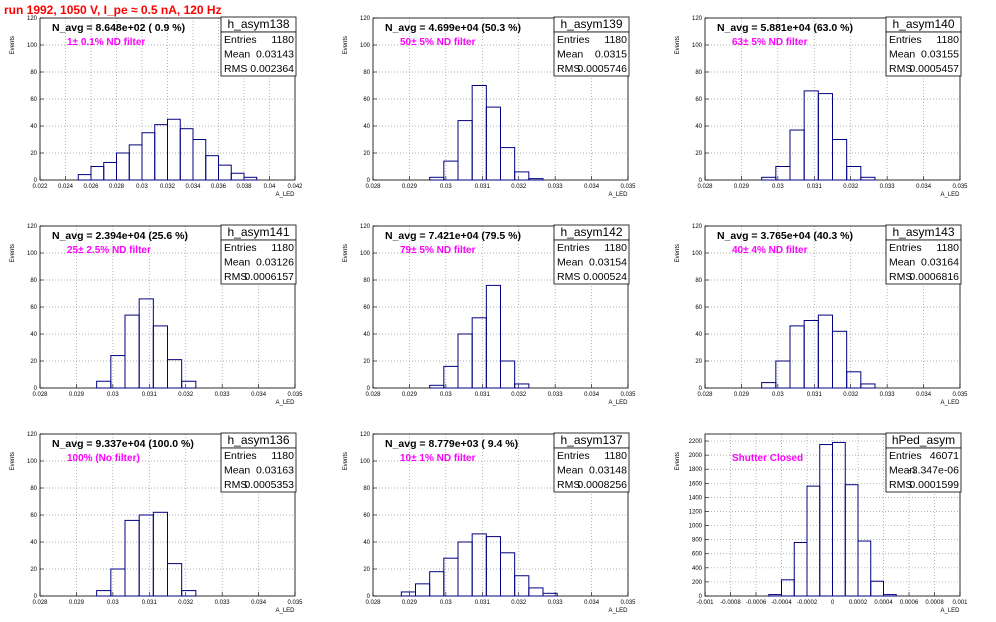 The image size is (996, 622). Describe the element at coordinates (120, 236) in the screenshot. I see `n-avg-annotation: N_avg = 2.394e+04 (25.6 %)` at that location.